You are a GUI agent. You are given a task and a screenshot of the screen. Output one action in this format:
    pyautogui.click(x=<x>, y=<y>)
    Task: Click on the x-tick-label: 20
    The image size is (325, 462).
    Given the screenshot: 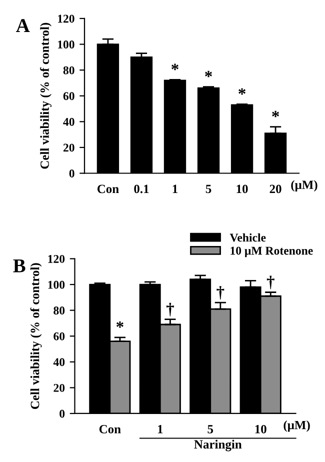 What is the action you would take?
    pyautogui.click(x=276, y=189)
    